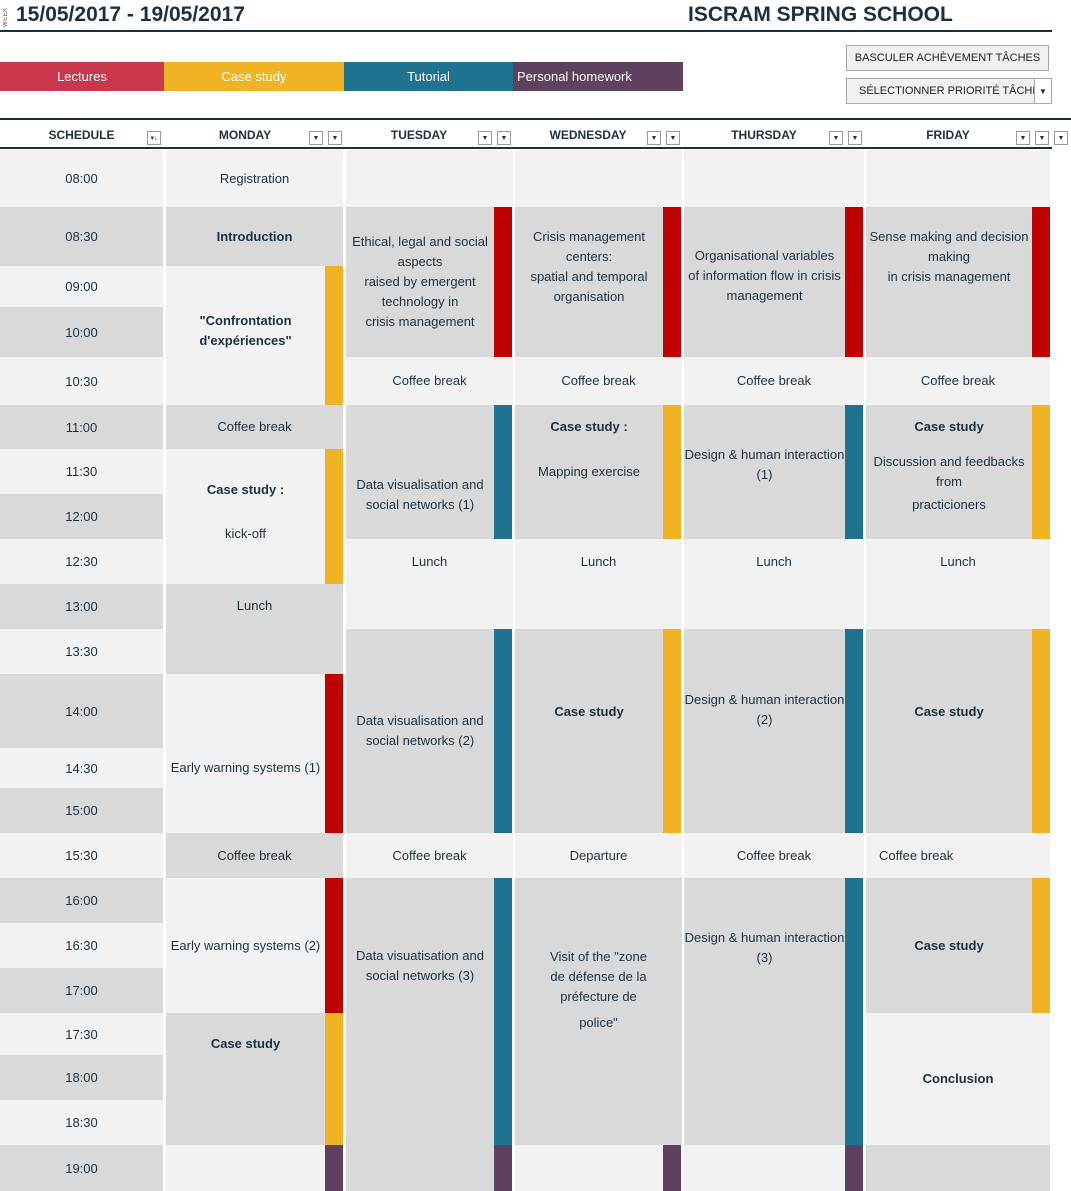 The width and height of the screenshot is (1071, 1191). Describe the element at coordinates (673, 138) in the screenshot. I see `filter-wednesday-2-icon: ▼` at that location.